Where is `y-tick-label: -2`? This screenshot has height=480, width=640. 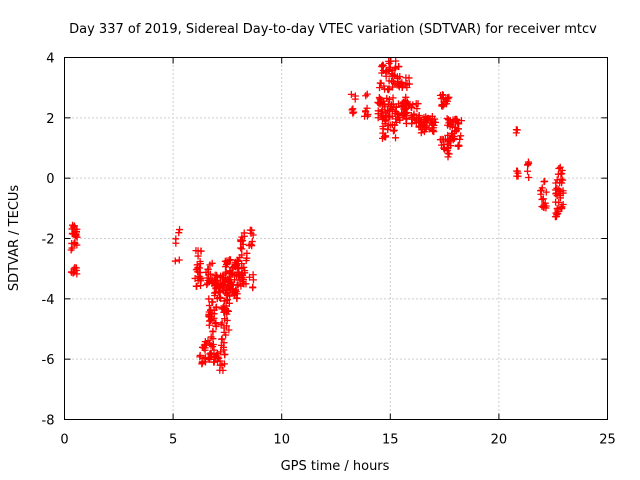 y-tick-label: -2 is located at coordinates (48, 240).